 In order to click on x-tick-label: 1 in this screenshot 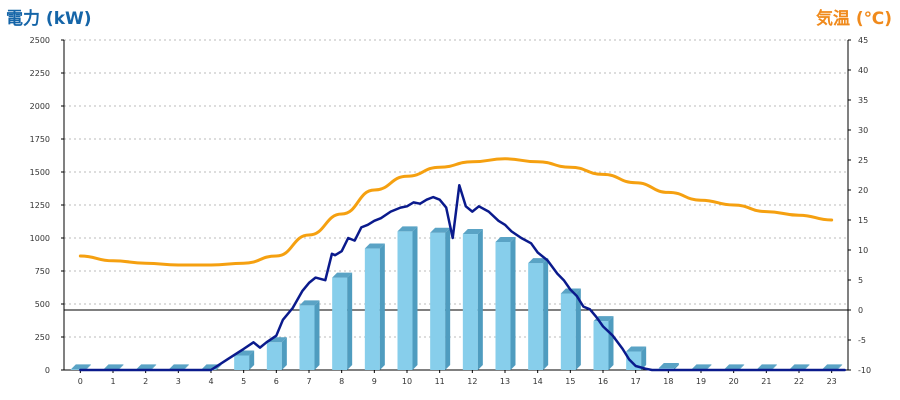, I will do `click(112, 381)`.